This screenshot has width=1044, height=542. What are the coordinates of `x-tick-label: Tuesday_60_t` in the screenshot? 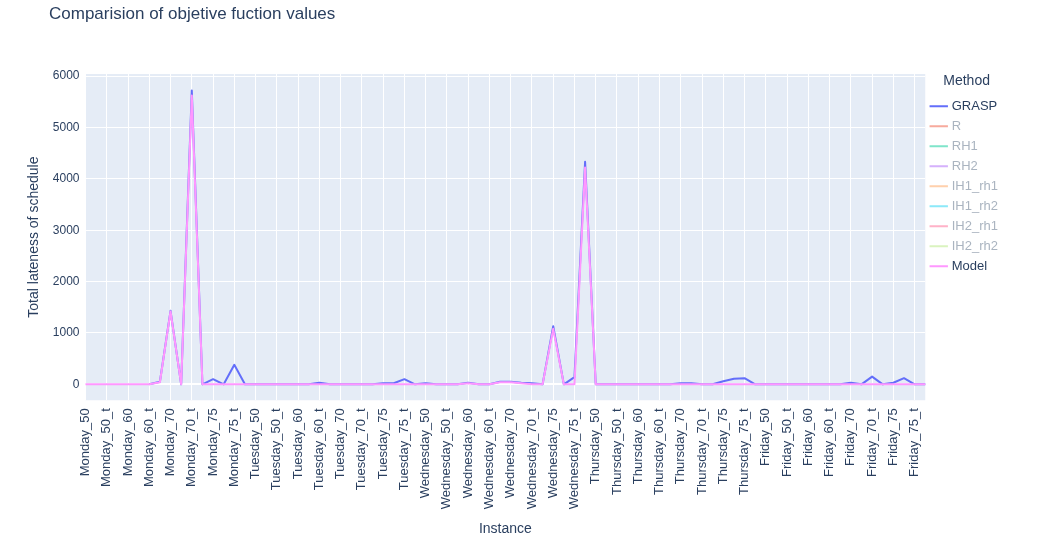 It's located at (318, 449).